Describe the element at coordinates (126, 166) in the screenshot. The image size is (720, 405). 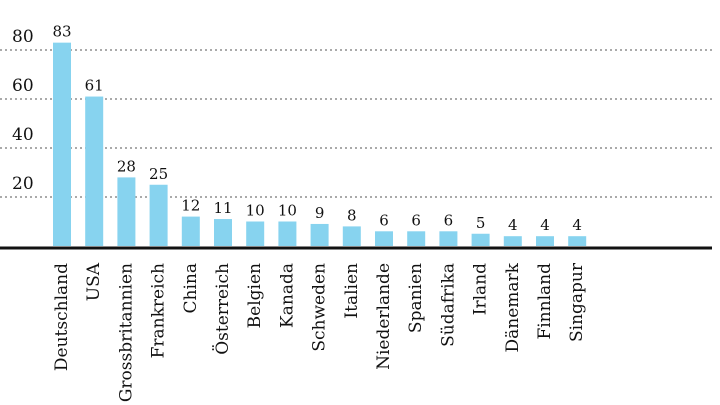
I see `value-label: 28` at that location.